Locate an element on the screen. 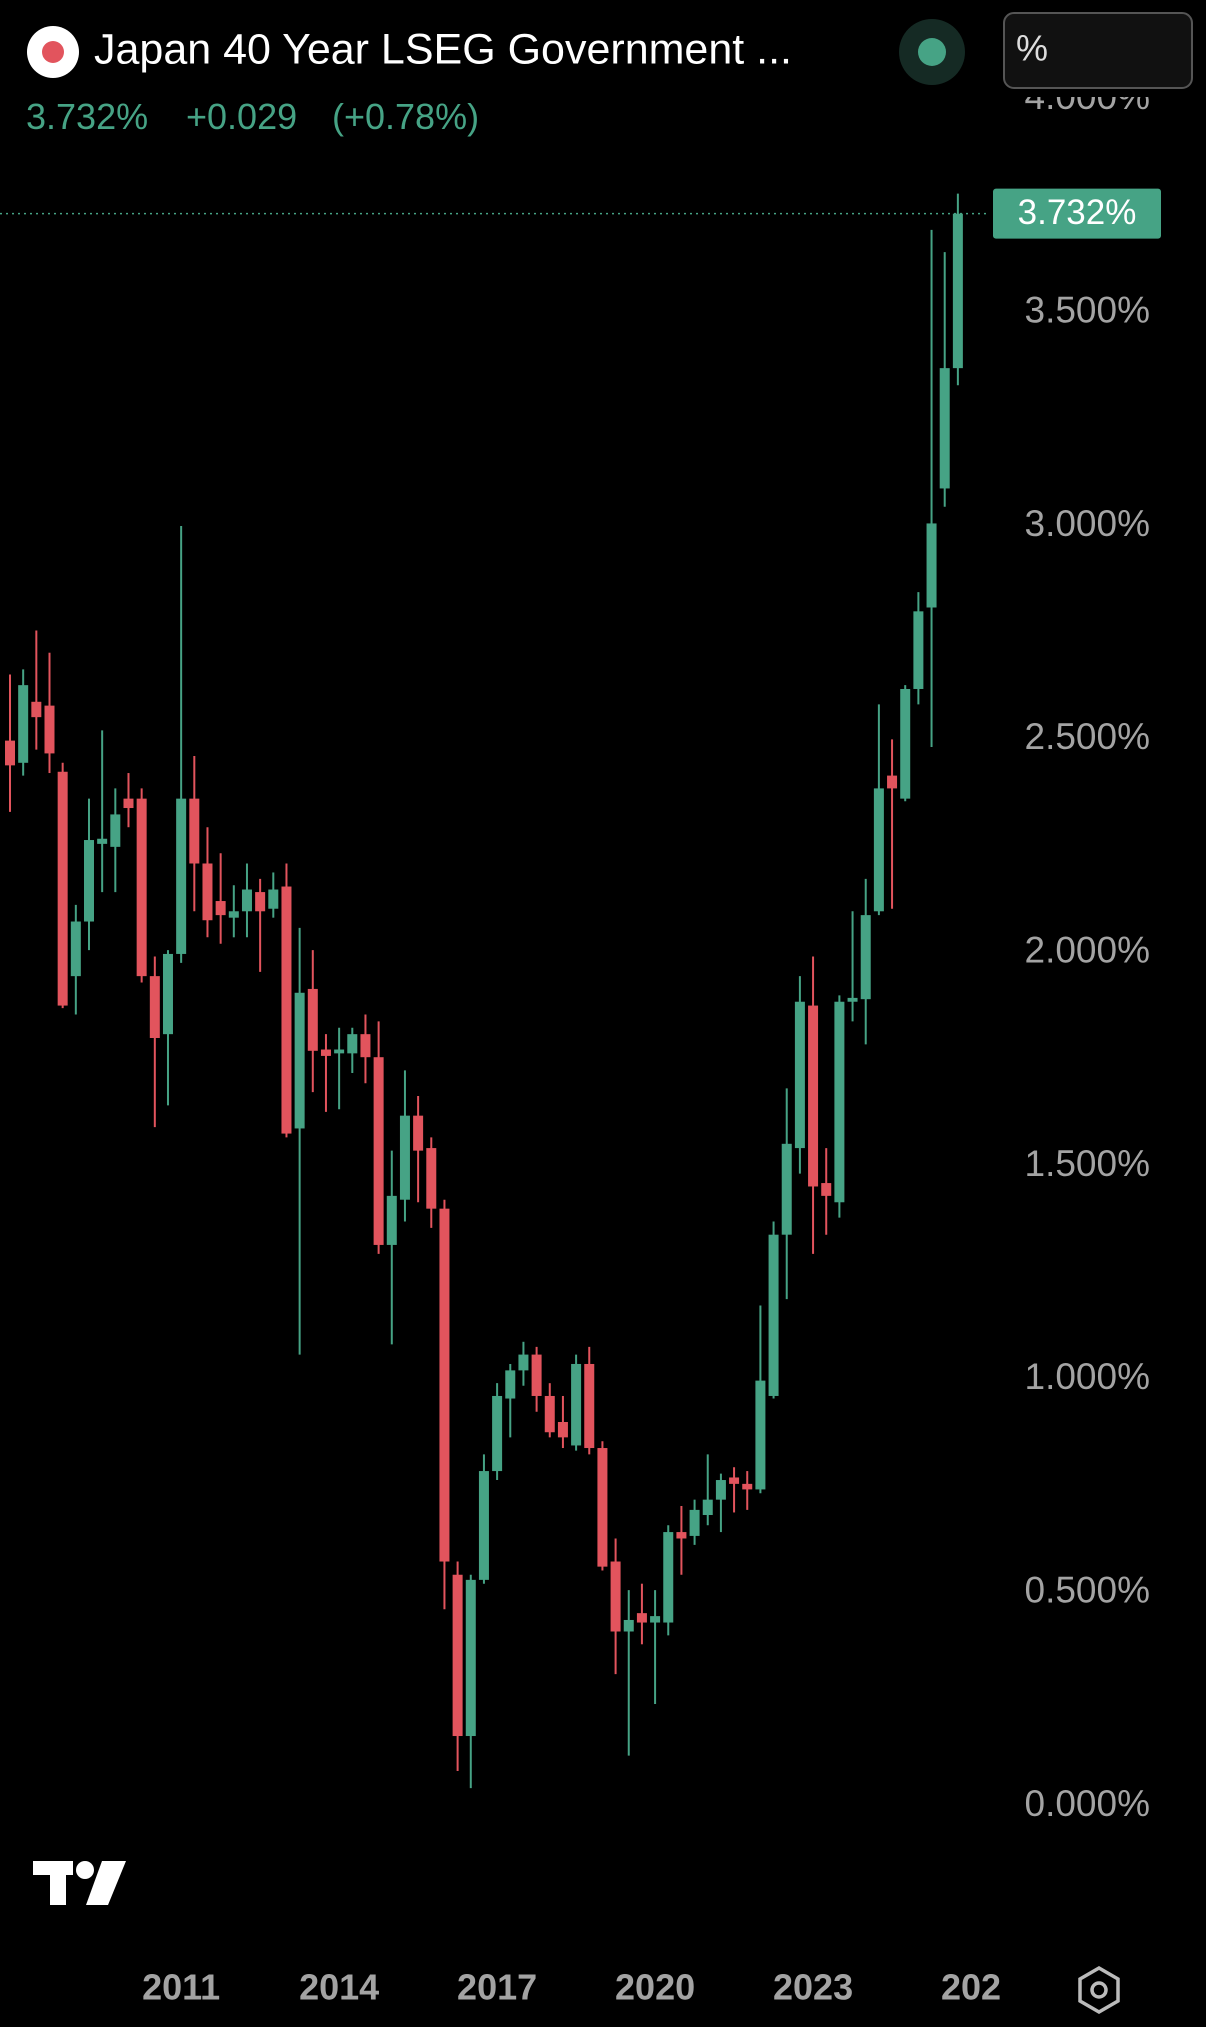  y-tick-label: 1.000% is located at coordinates (1088, 1376).